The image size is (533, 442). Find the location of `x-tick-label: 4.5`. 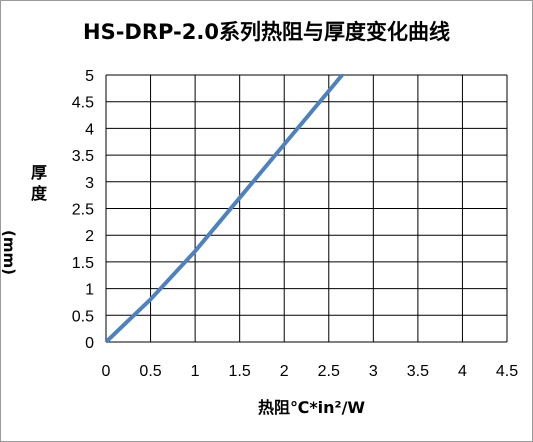

x-tick-label: 4.5 is located at coordinates (507, 371).